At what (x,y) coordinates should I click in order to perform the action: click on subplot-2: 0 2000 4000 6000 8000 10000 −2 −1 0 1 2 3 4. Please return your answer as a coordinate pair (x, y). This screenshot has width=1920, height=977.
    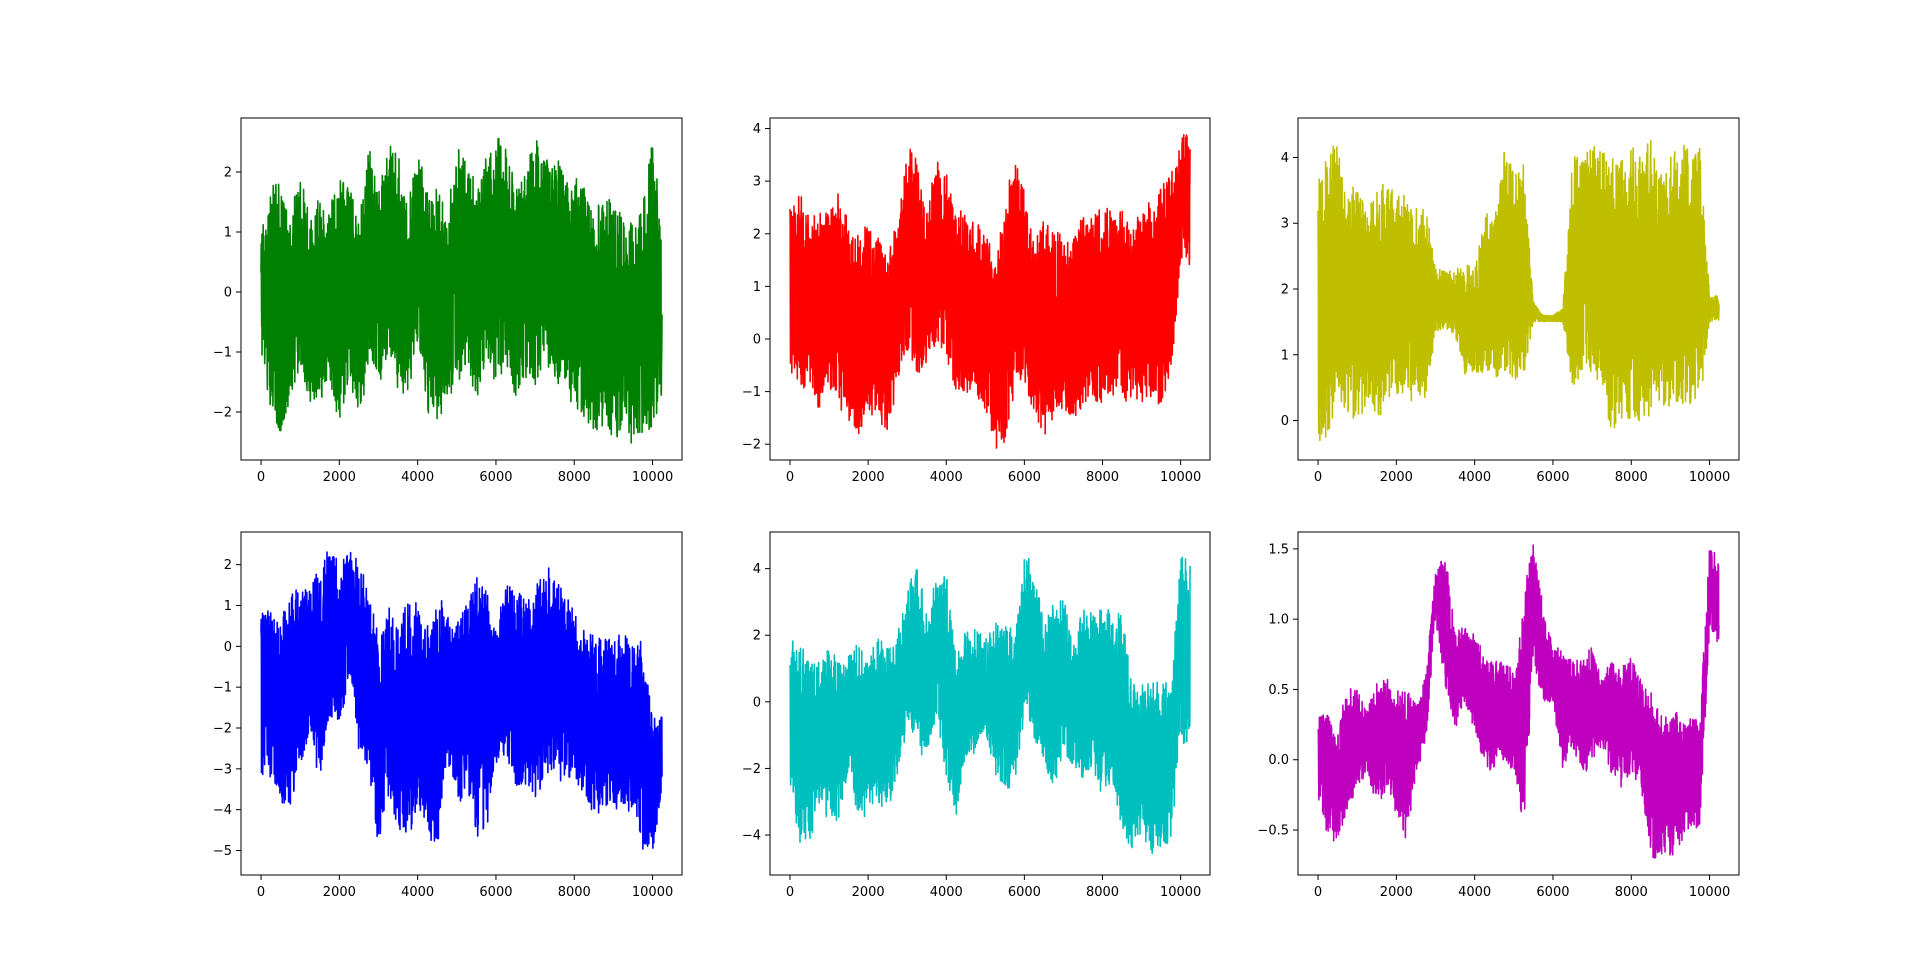
    Looking at the image, I should click on (976, 301).